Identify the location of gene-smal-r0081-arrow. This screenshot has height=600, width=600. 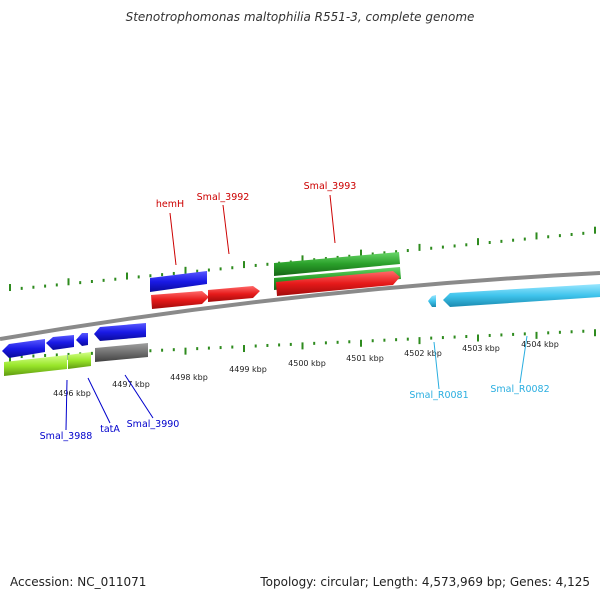
(432, 301).